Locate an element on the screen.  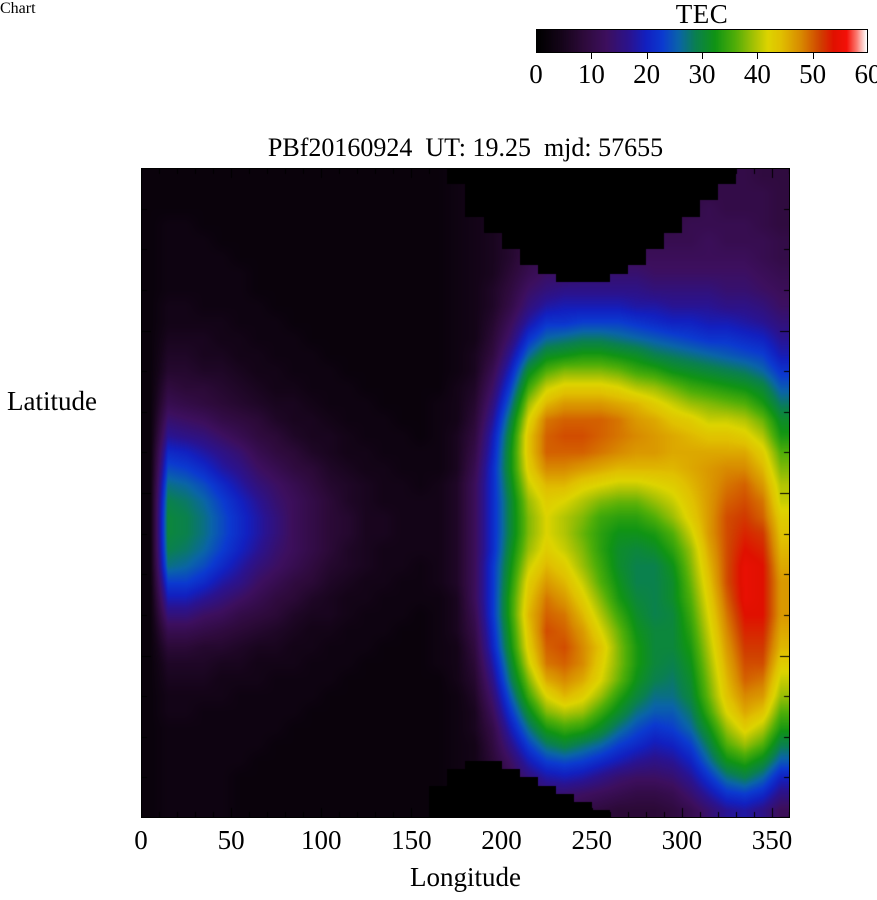
colorbar-tick-label: 50 is located at coordinates (813, 74).